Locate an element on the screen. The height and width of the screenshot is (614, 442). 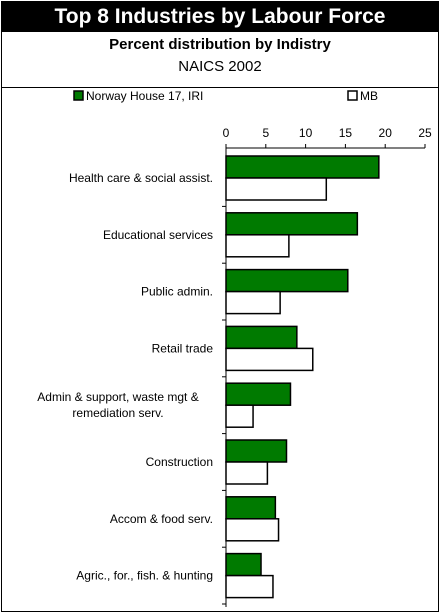
category-label-4: Retail trade is located at coordinates (183, 348).